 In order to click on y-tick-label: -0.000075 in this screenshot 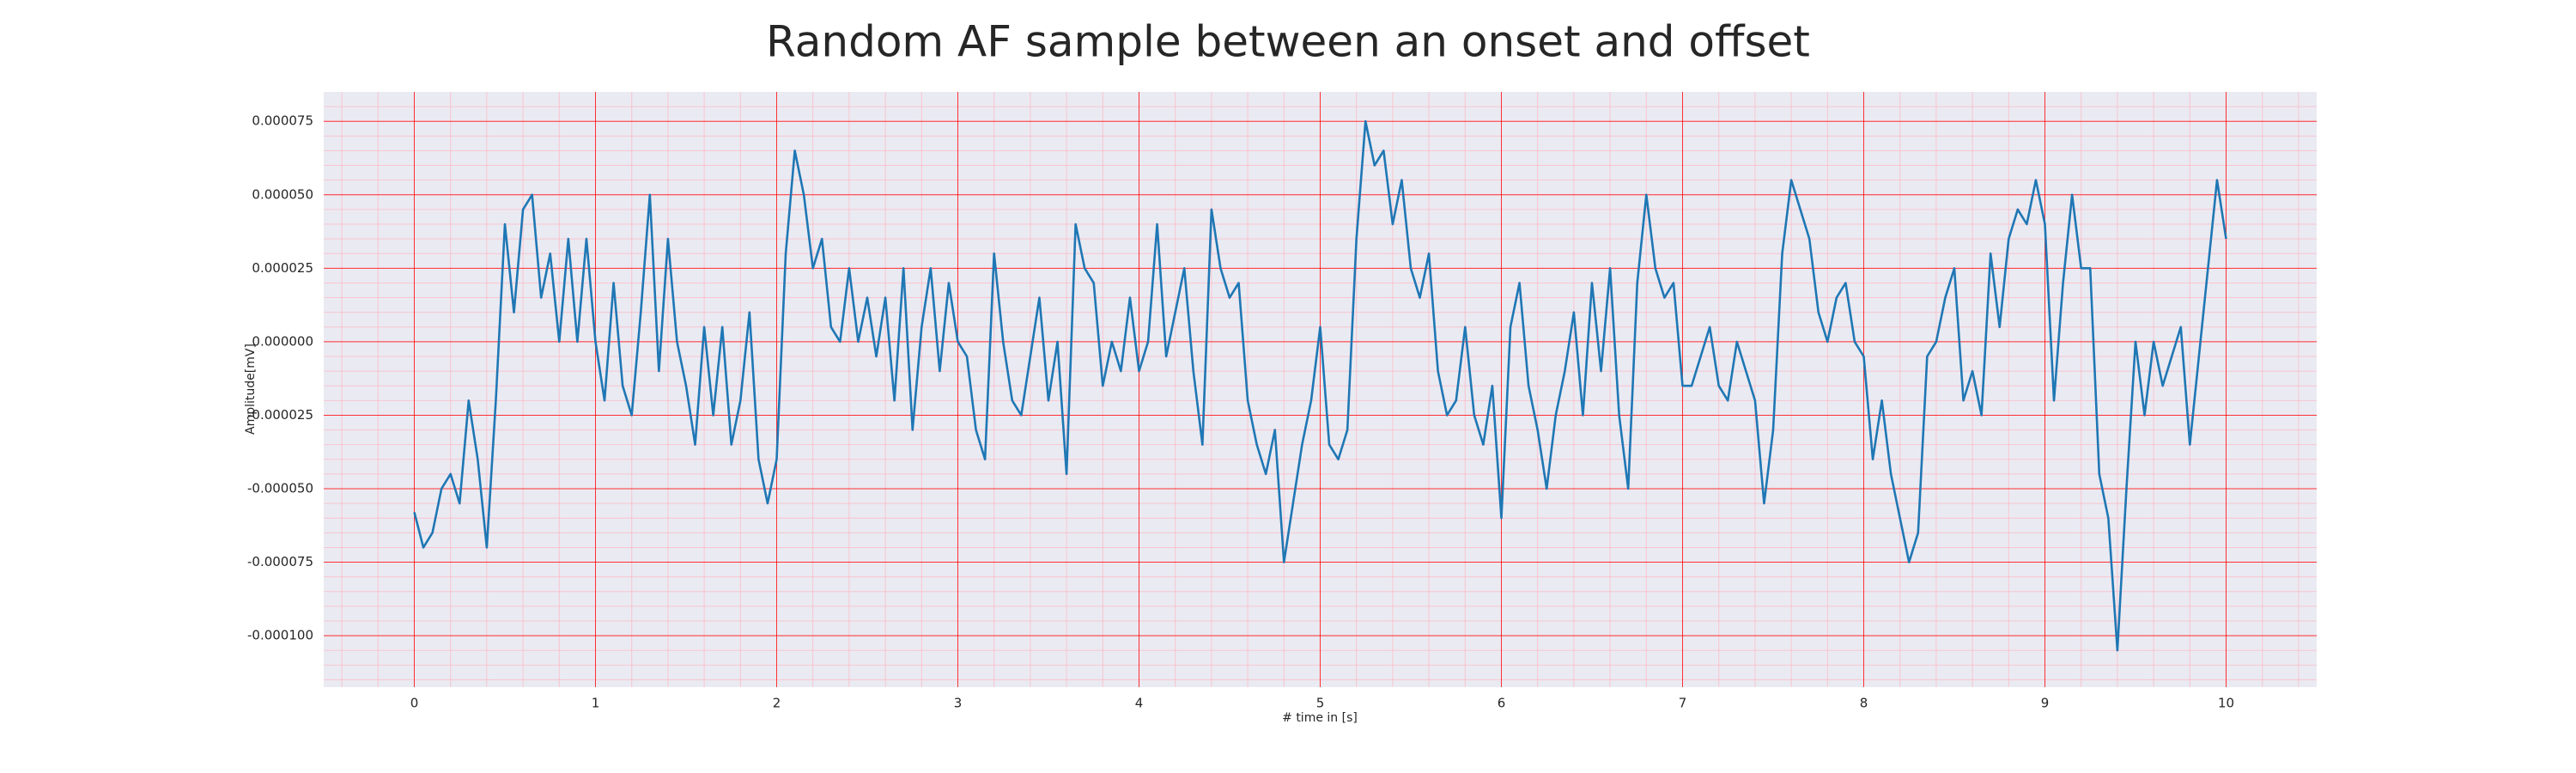, I will do `click(280, 561)`.